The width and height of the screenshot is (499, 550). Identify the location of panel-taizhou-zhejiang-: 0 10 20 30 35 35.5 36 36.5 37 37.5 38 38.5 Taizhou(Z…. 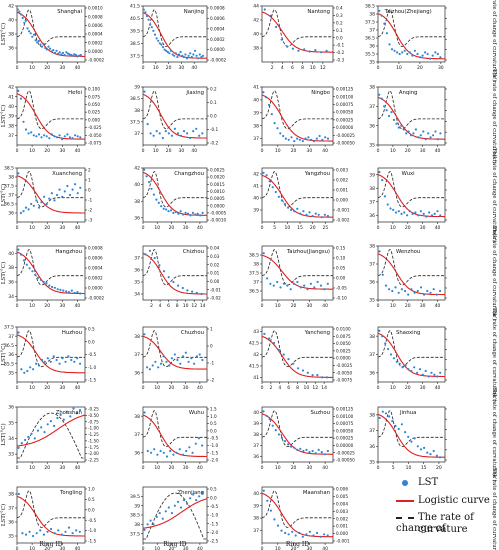
(431, 40).